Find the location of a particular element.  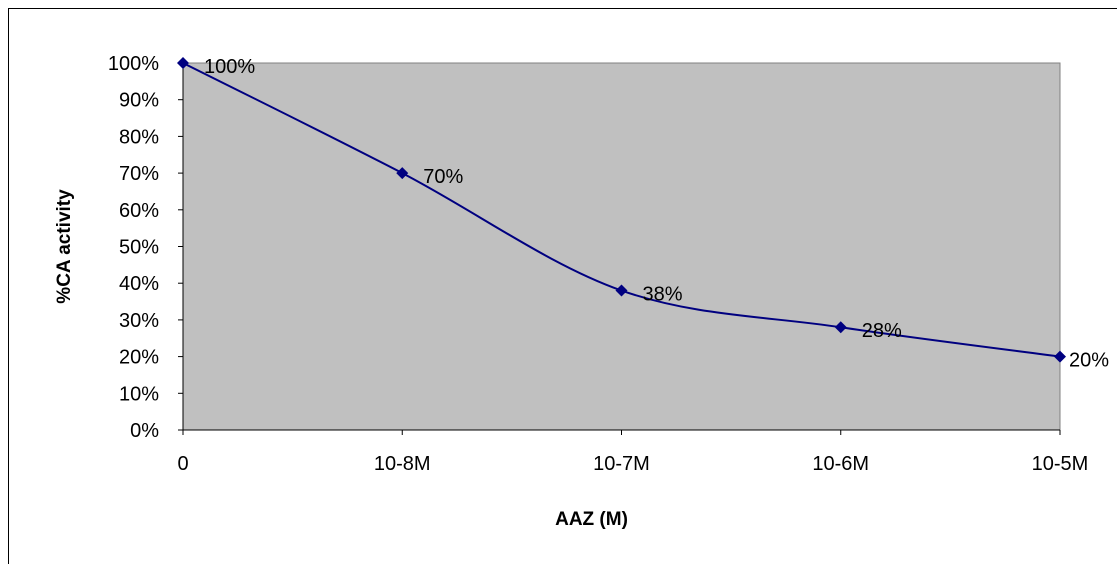

y-tick-label: 20% is located at coordinates (139, 358).